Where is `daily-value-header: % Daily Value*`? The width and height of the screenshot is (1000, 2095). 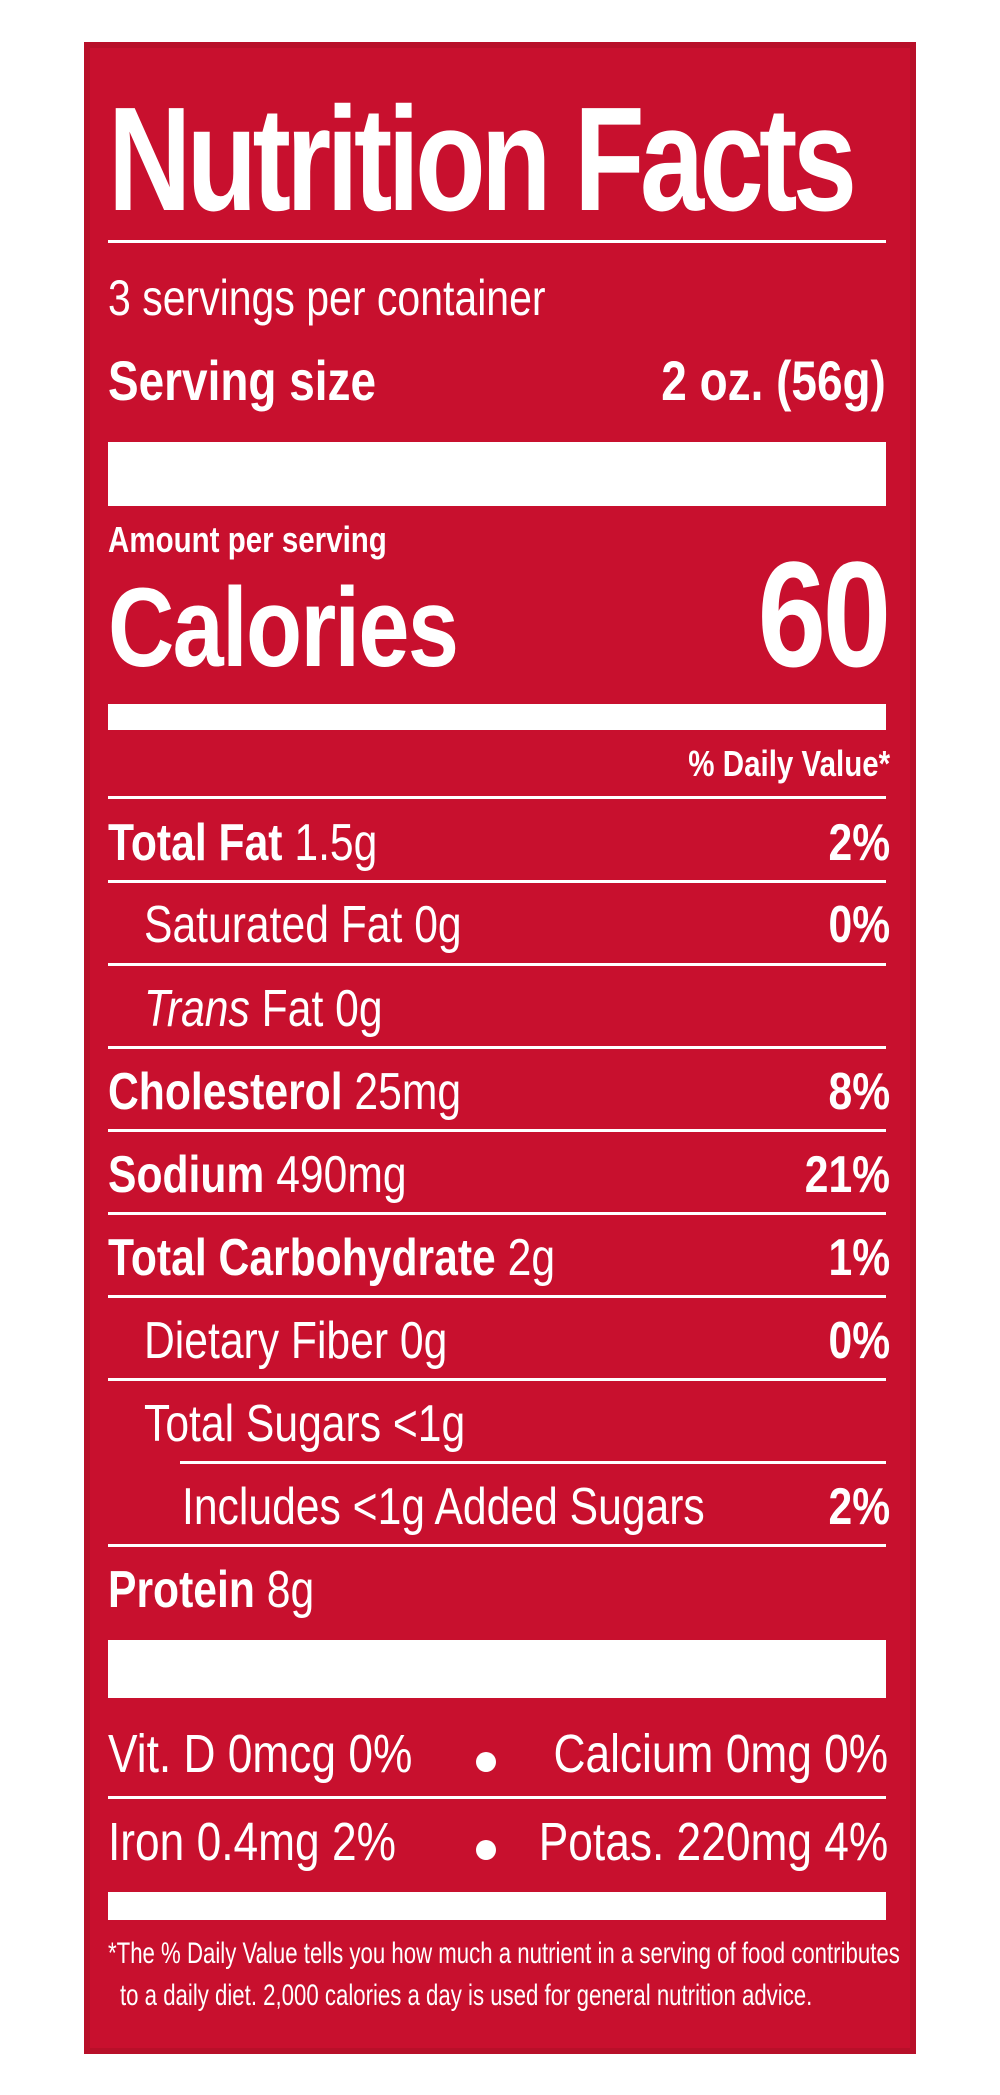
daily-value-header: % Daily Value* is located at coordinates (789, 763).